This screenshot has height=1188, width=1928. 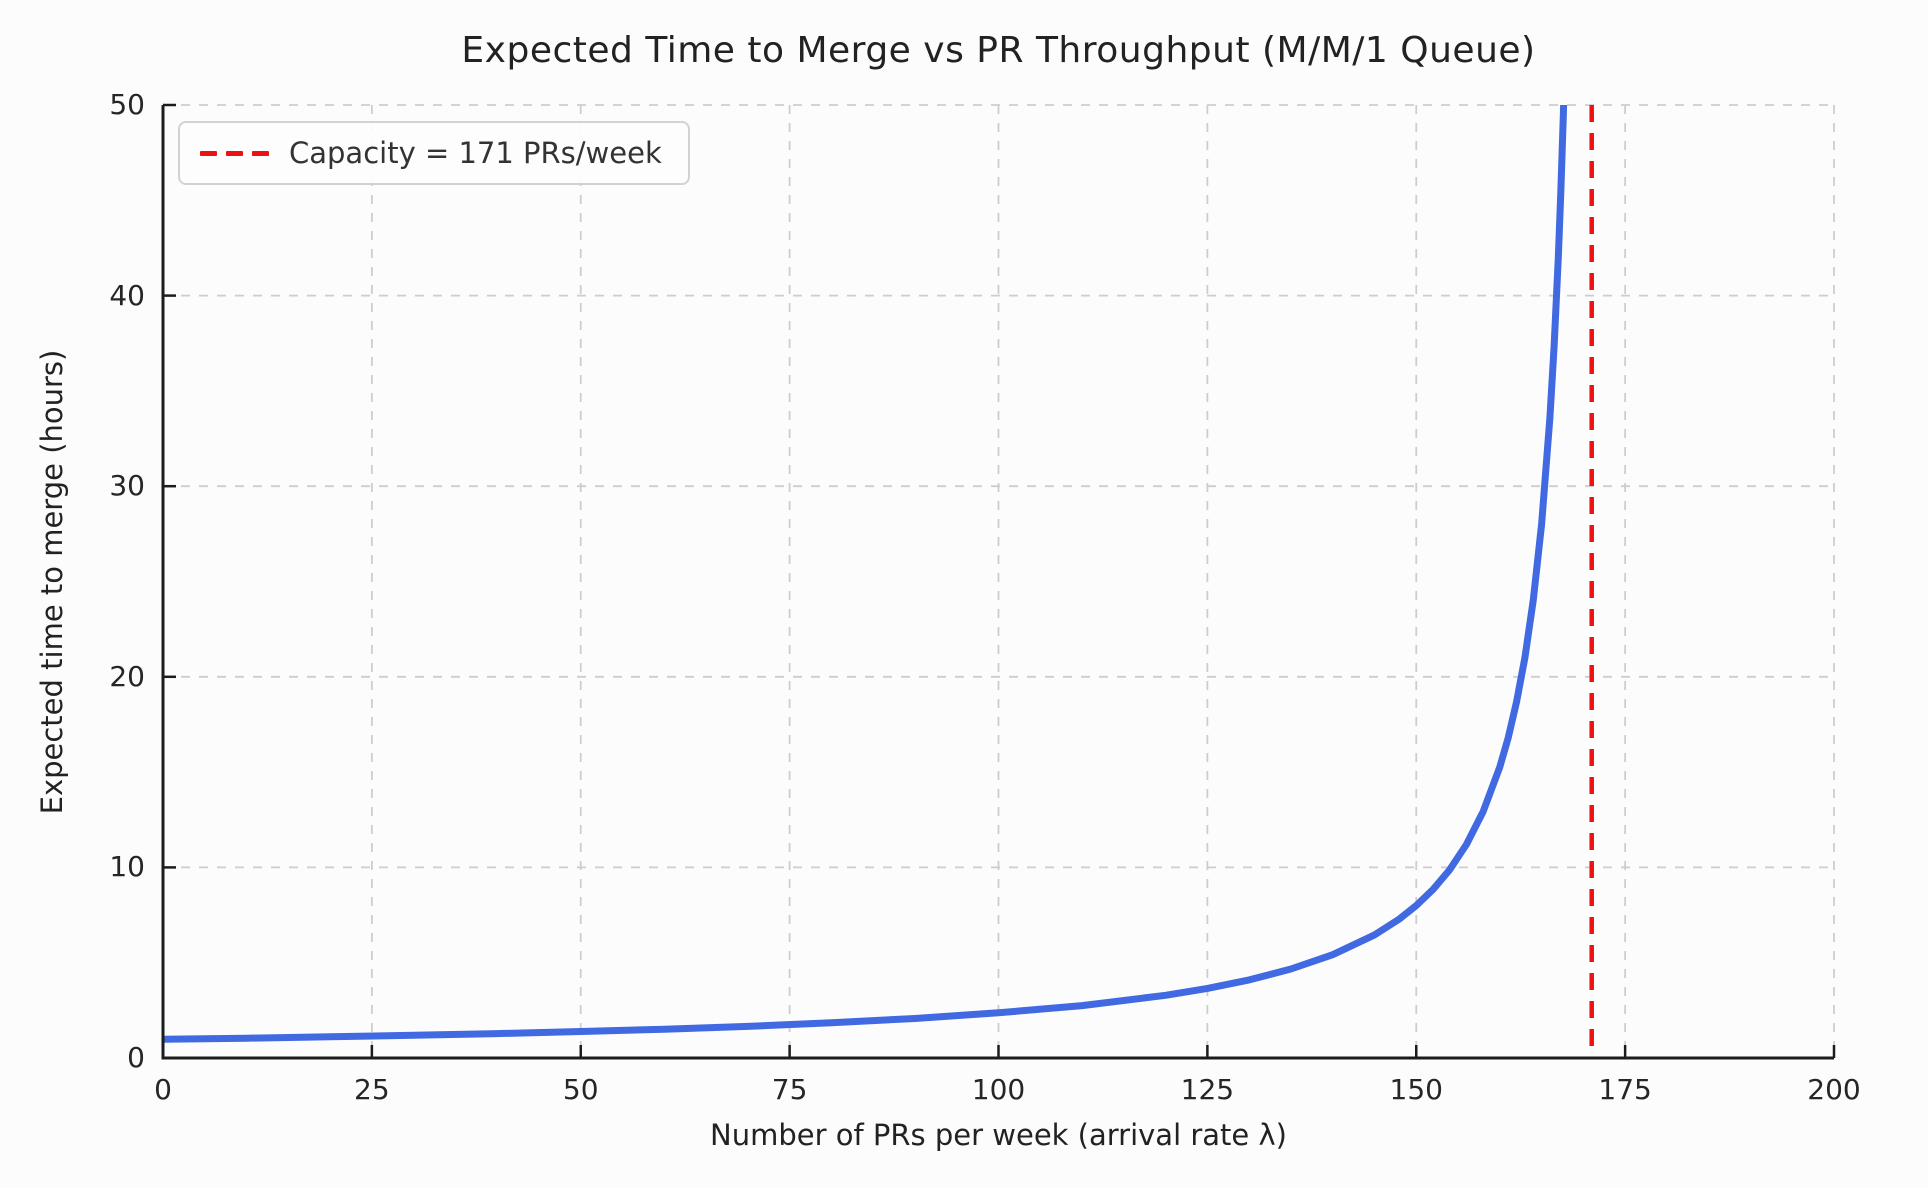 I want to click on x-tick-label: 200, so click(x=1834, y=1089).